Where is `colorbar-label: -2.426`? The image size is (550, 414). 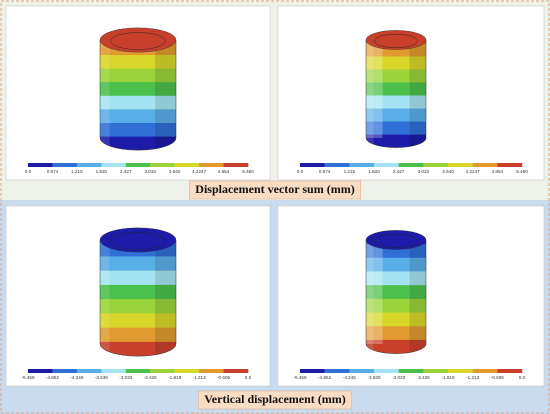
colorbar-label: -2.426 is located at coordinates (423, 377).